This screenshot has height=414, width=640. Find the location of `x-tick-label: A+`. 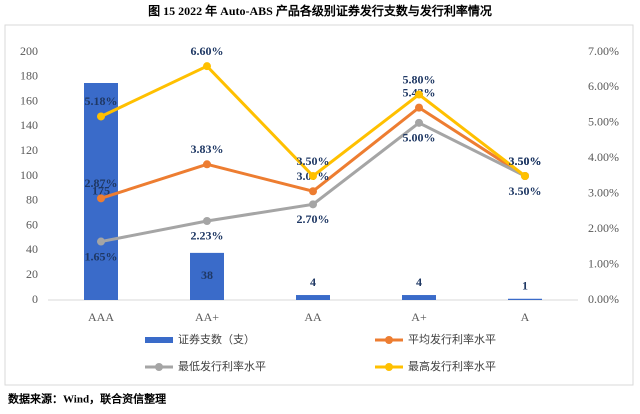

x-tick-label: A+ is located at coordinates (419, 317).